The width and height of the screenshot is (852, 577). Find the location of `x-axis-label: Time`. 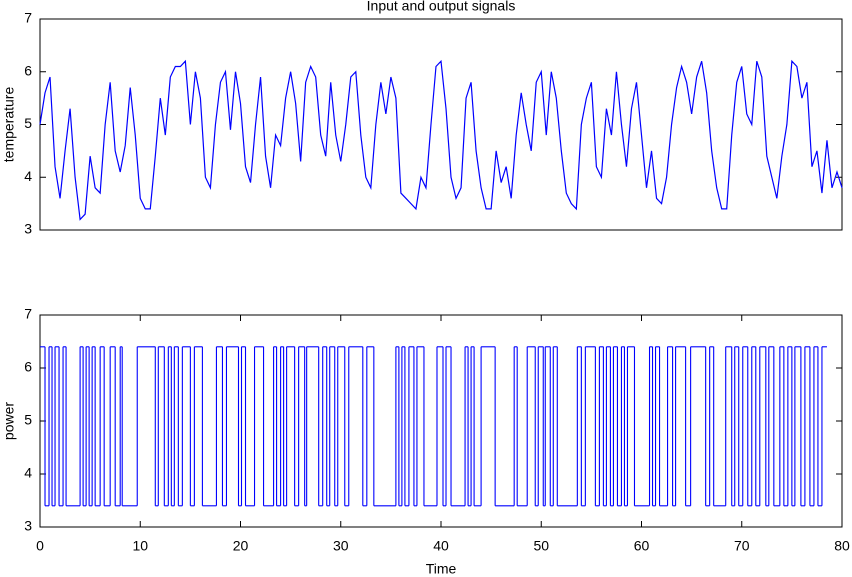

x-axis-label: Time is located at coordinates (441, 569).